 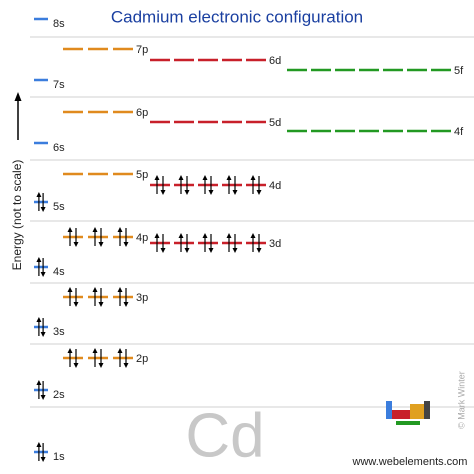 I want to click on orbital-label: 6s, so click(x=59, y=148).